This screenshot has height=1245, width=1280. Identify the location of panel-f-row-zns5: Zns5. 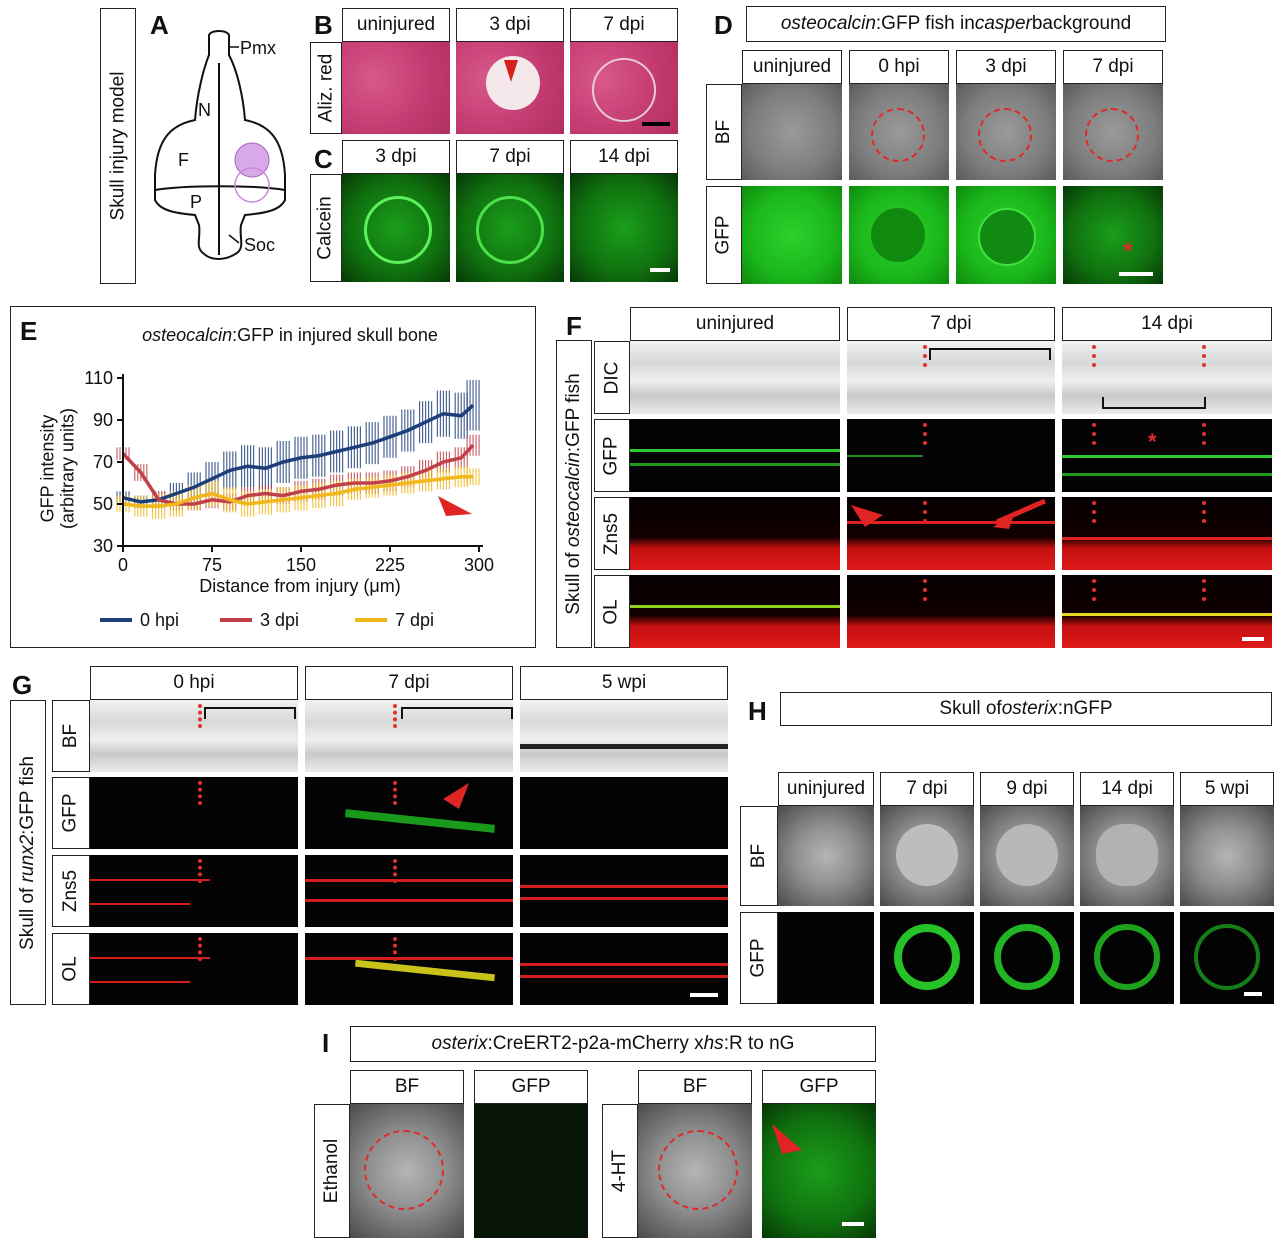
(612, 533).